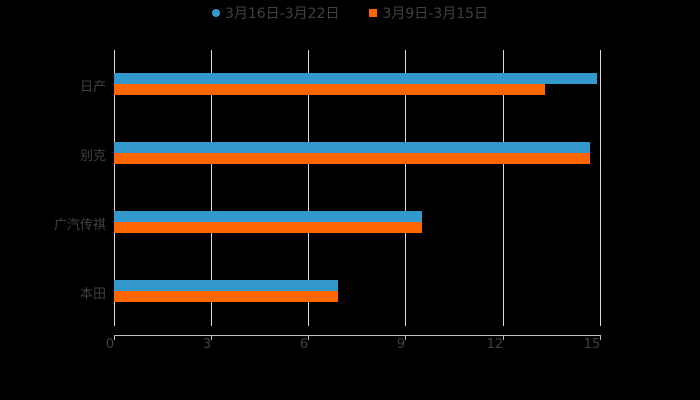 Image resolution: width=700 pixels, height=400 pixels. I want to click on legend-label: 3月9日-3月15日, so click(435, 14).